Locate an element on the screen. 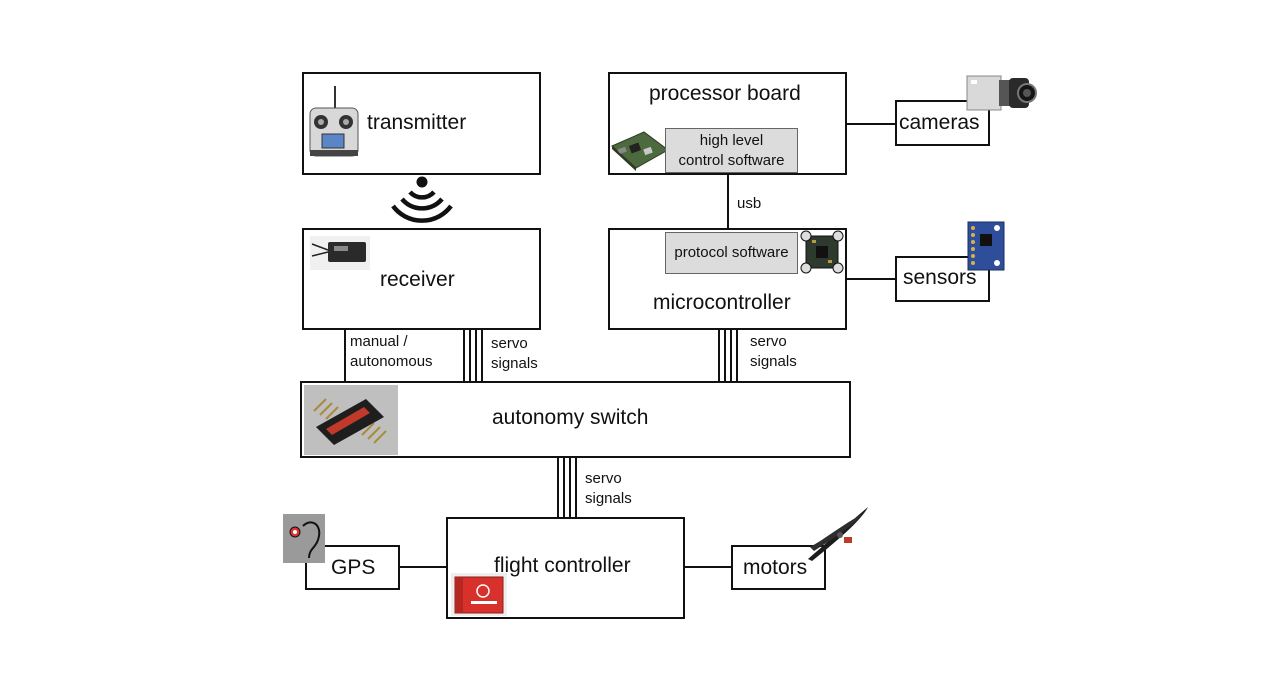  servo-signals-right-label: servo signals is located at coordinates (773, 352).